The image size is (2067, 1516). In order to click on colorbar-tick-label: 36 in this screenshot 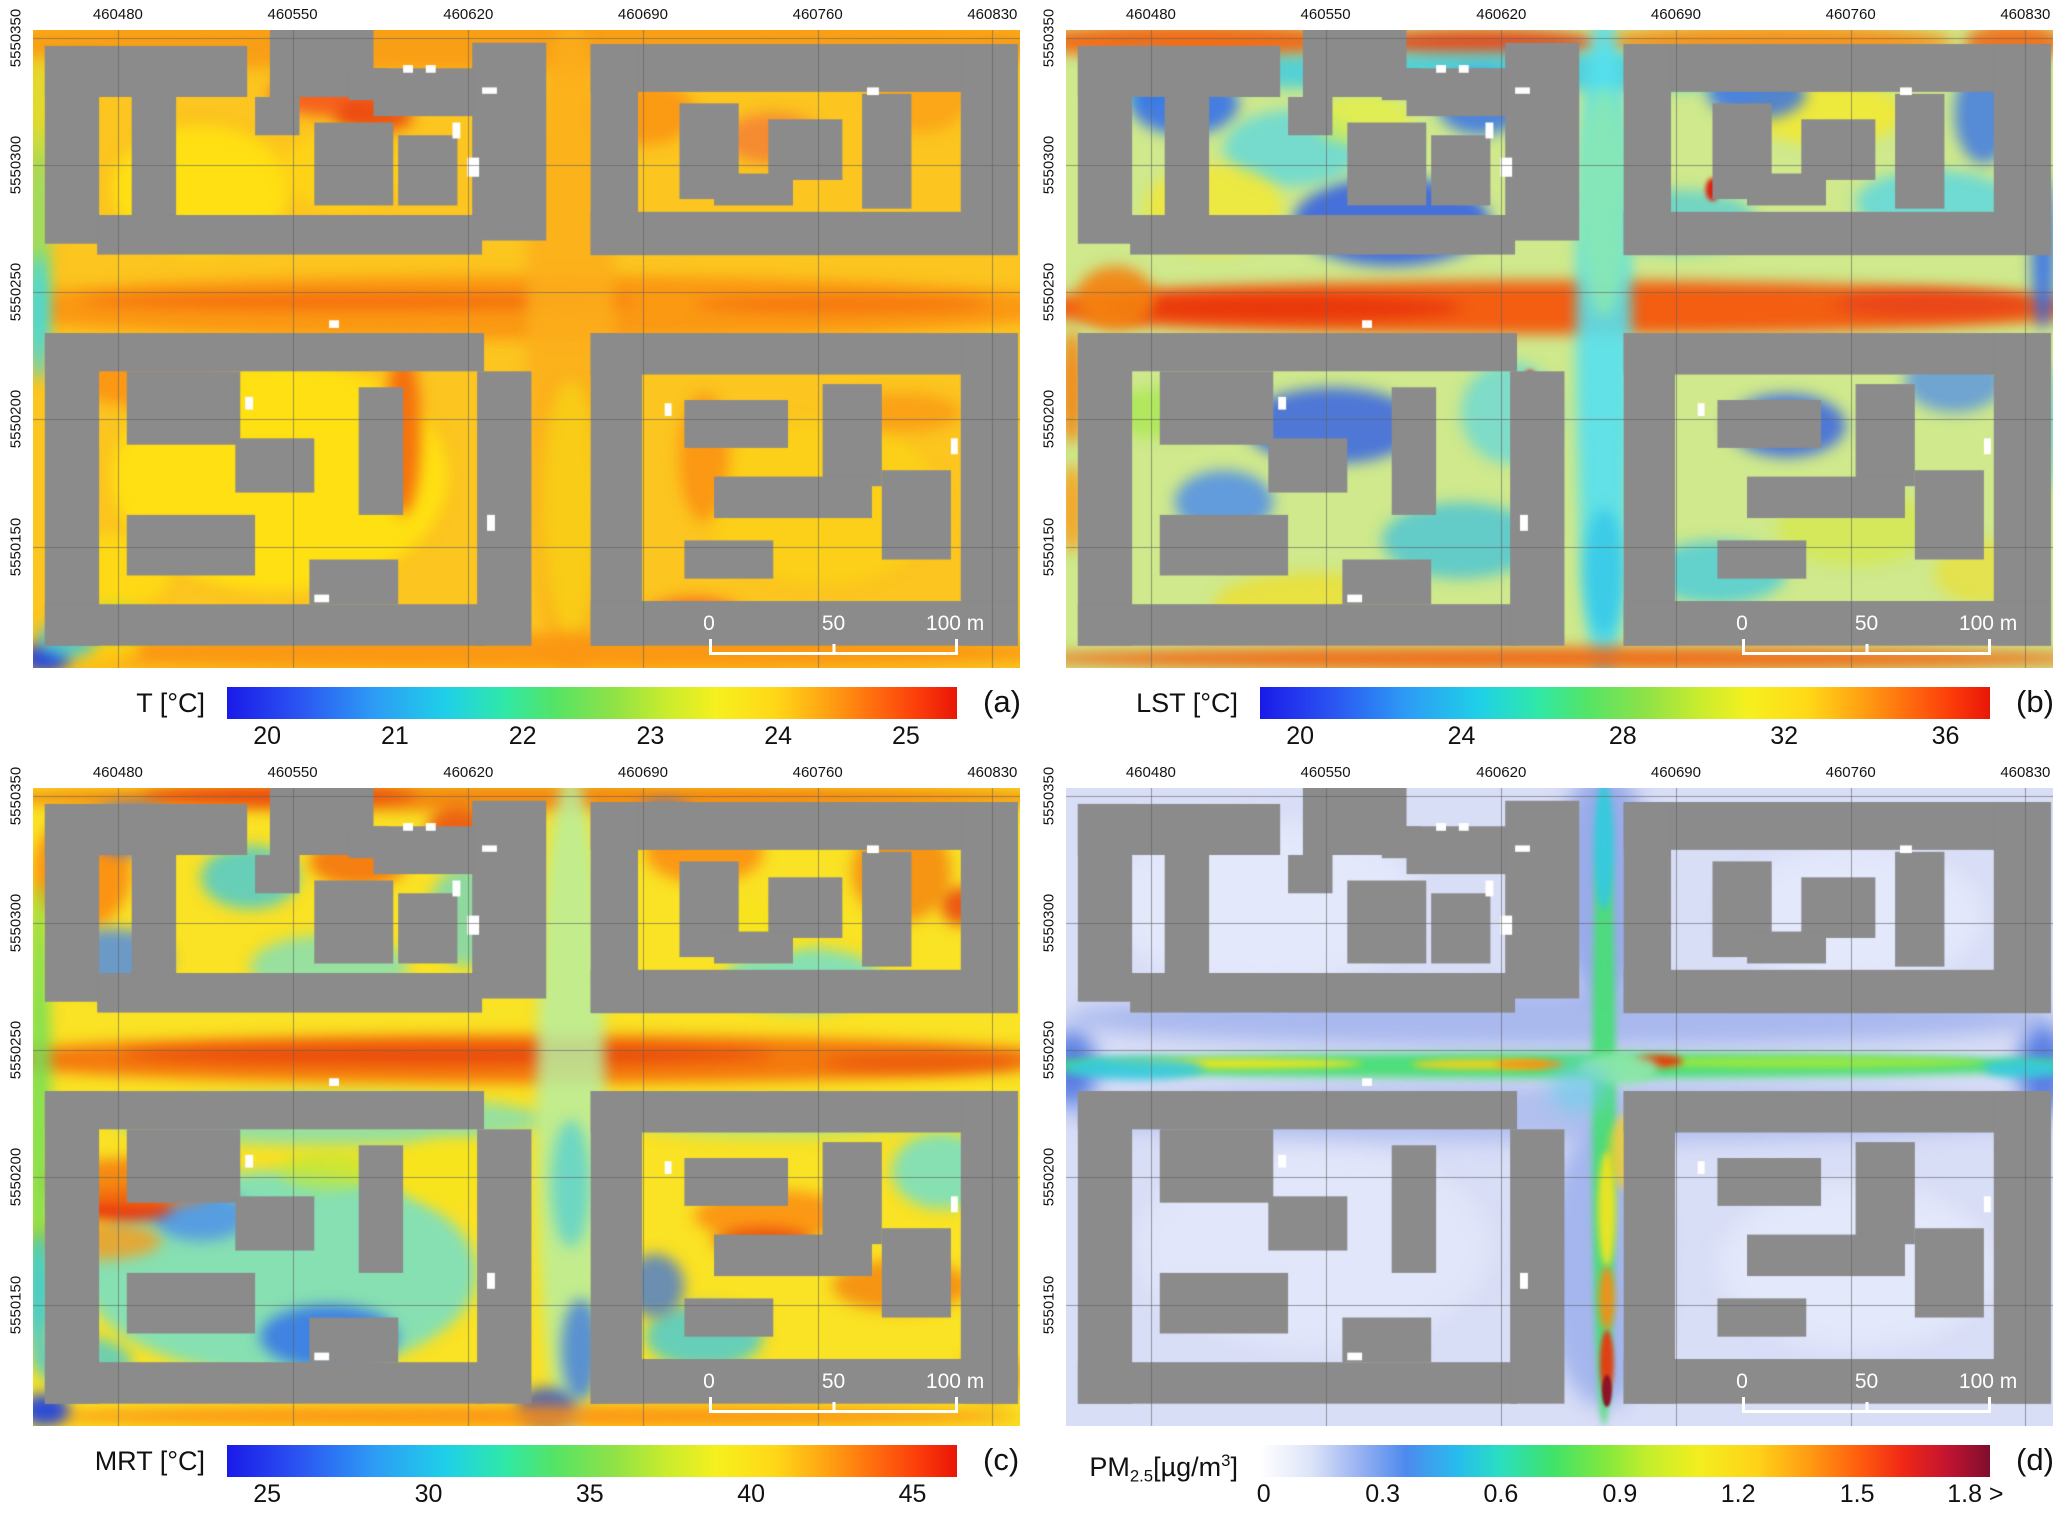, I will do `click(1945, 736)`.